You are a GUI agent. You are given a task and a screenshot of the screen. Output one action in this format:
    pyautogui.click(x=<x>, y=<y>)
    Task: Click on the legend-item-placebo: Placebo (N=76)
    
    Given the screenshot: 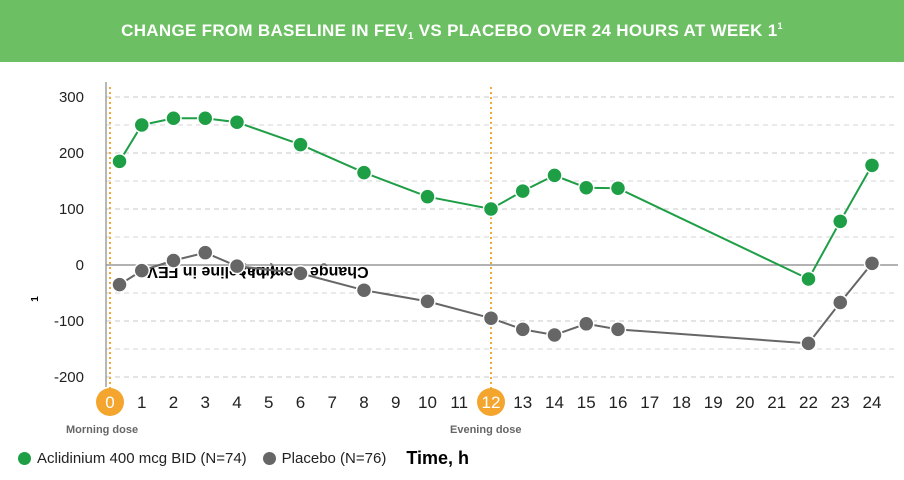 What is the action you would take?
    pyautogui.click(x=324, y=458)
    